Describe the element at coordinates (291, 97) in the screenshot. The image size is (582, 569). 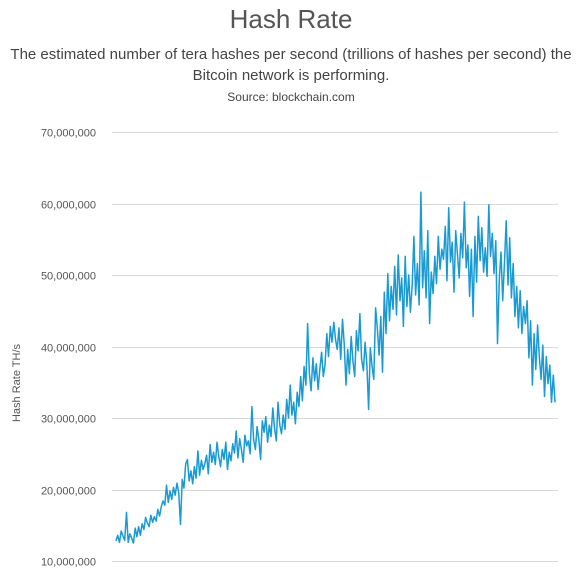
I see `chart-source: Source: blockchain.com` at that location.